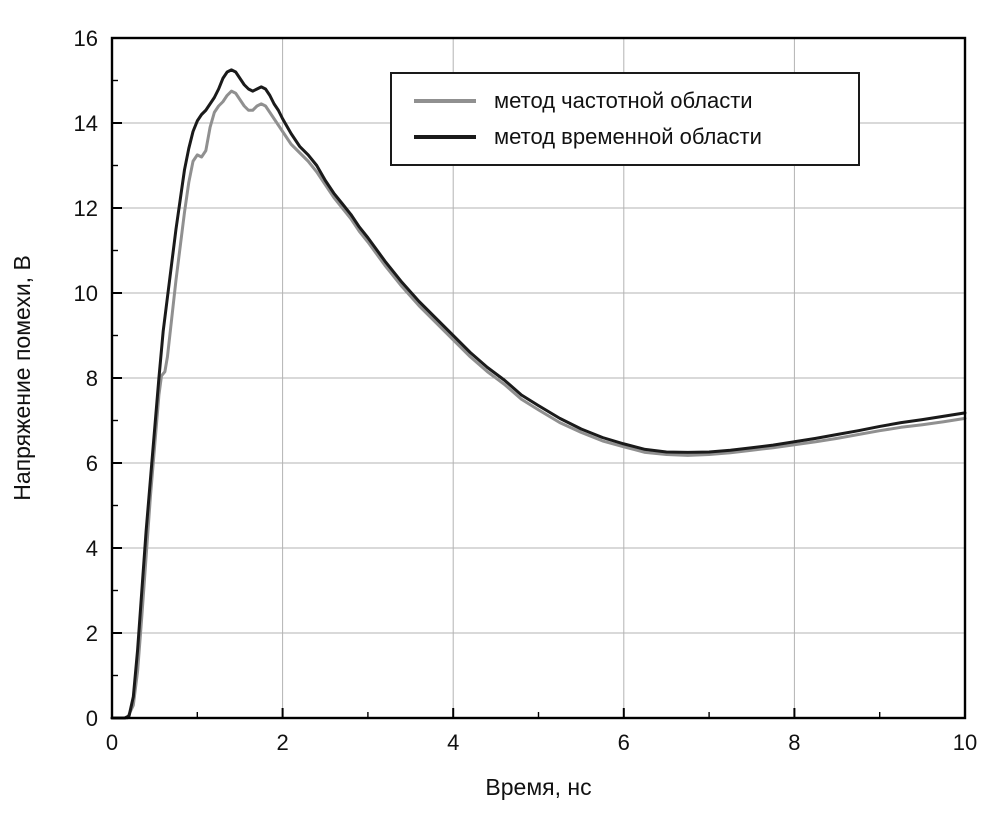 This screenshot has width=991, height=823. What do you see at coordinates (453, 742) in the screenshot?
I see `x-tick-label: 4` at bounding box center [453, 742].